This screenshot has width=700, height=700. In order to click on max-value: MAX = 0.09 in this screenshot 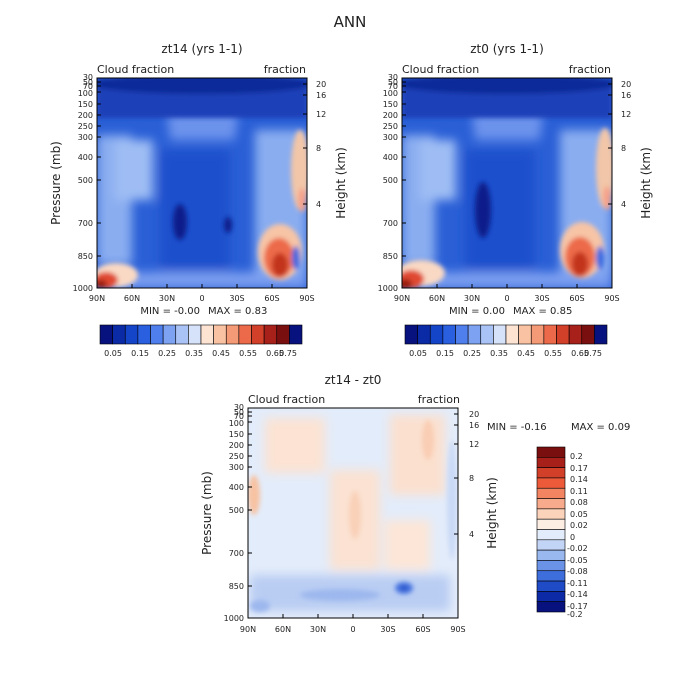, I will do `click(600, 427)`.